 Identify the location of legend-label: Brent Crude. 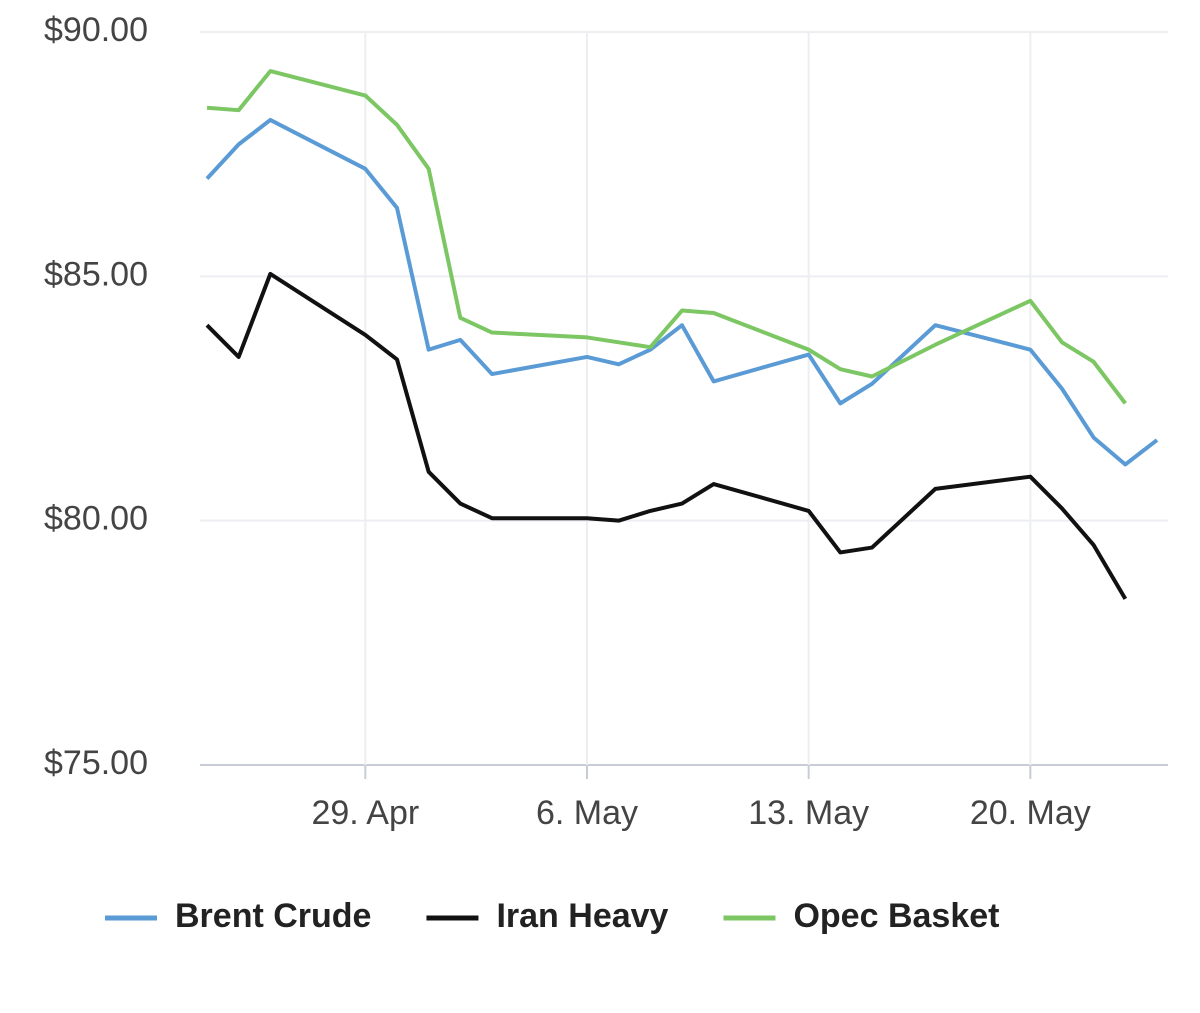
(273, 916).